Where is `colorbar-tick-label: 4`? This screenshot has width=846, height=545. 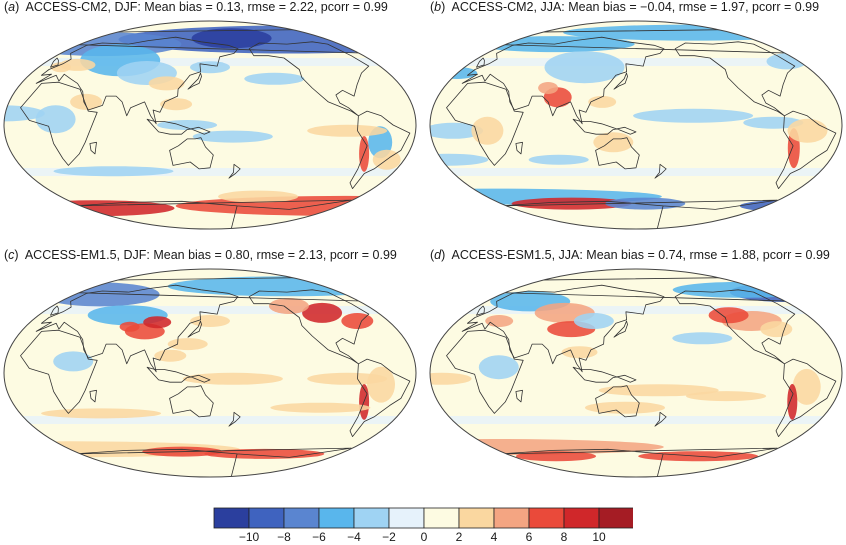 colorbar-tick-label: 4 is located at coordinates (494, 536).